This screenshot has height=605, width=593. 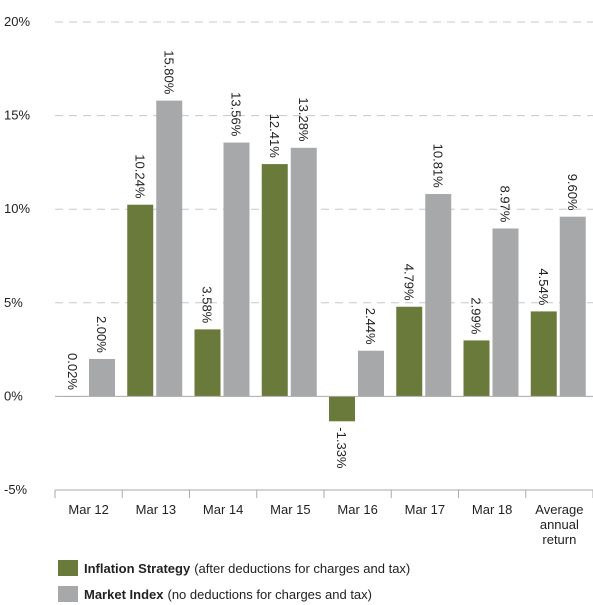 I want to click on x-tick-label: Mar 16, so click(x=357, y=509).